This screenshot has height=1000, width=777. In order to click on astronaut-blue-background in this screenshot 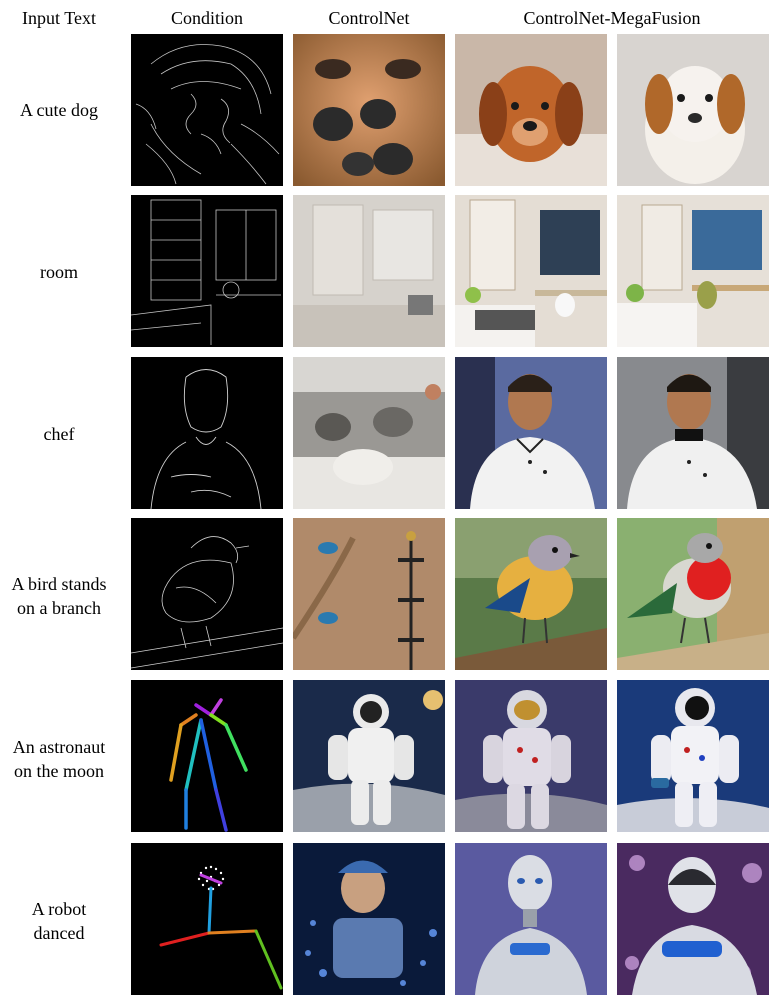, I will do `click(693, 756)`.